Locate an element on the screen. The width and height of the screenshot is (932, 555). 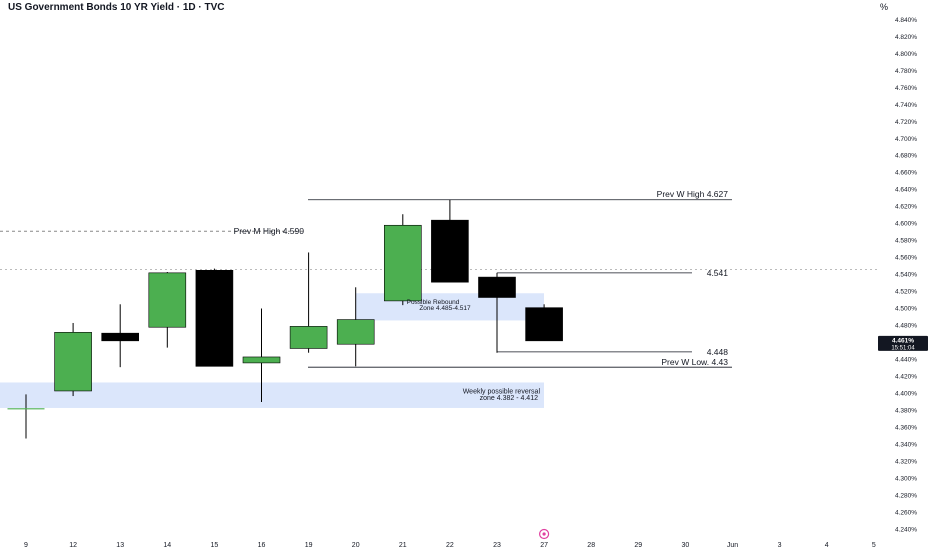
x-tick-label: 29 is located at coordinates (638, 545).